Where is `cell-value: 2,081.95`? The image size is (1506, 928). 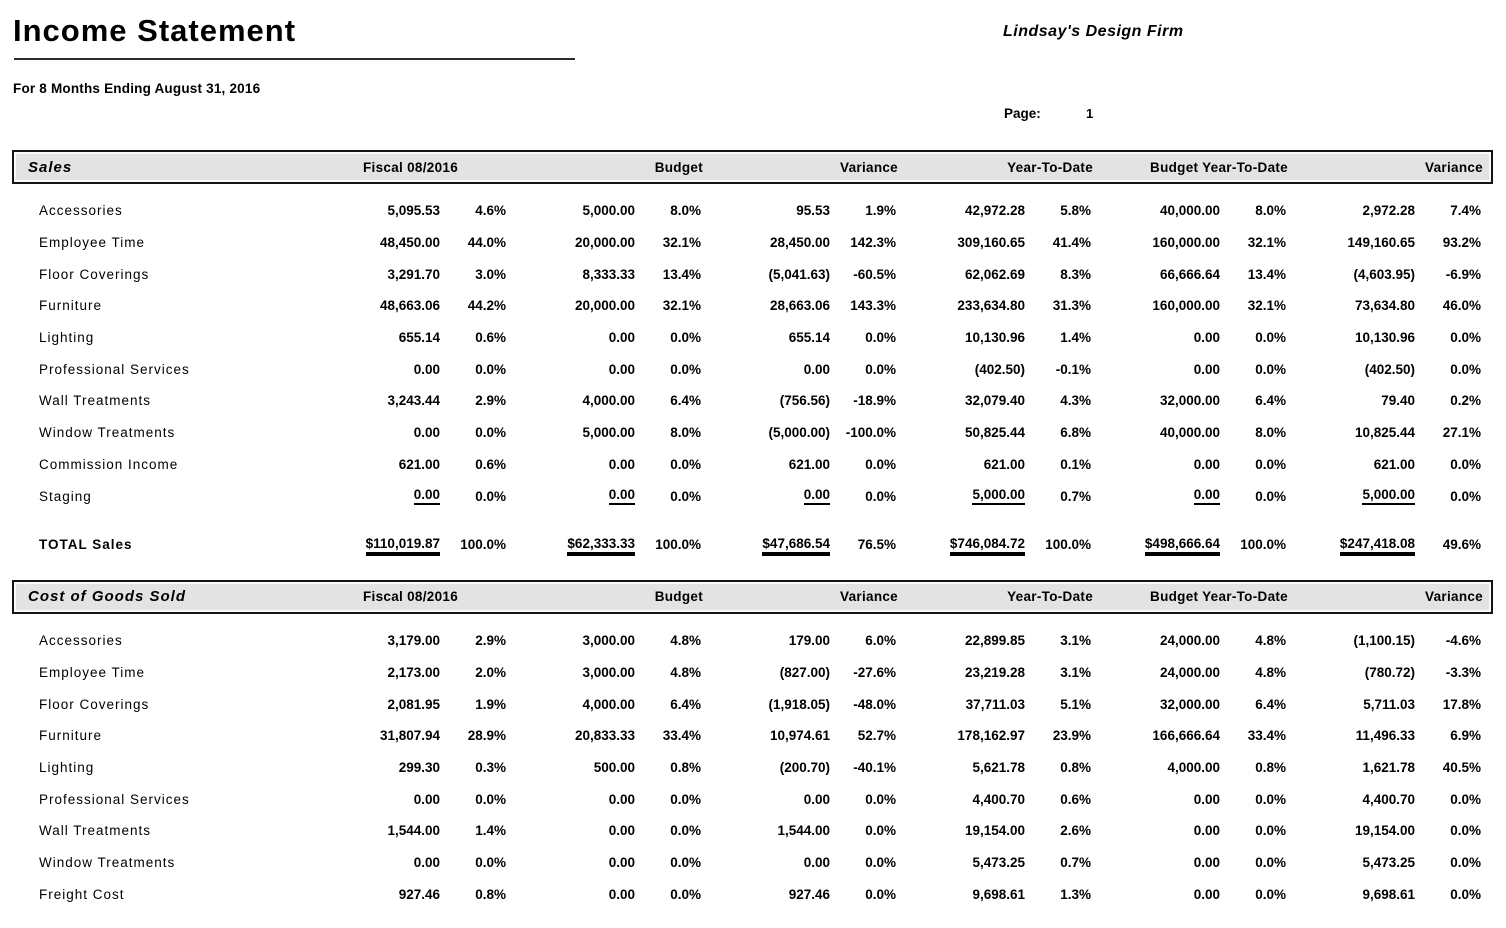
cell-value: 2,081.95 is located at coordinates (413, 704).